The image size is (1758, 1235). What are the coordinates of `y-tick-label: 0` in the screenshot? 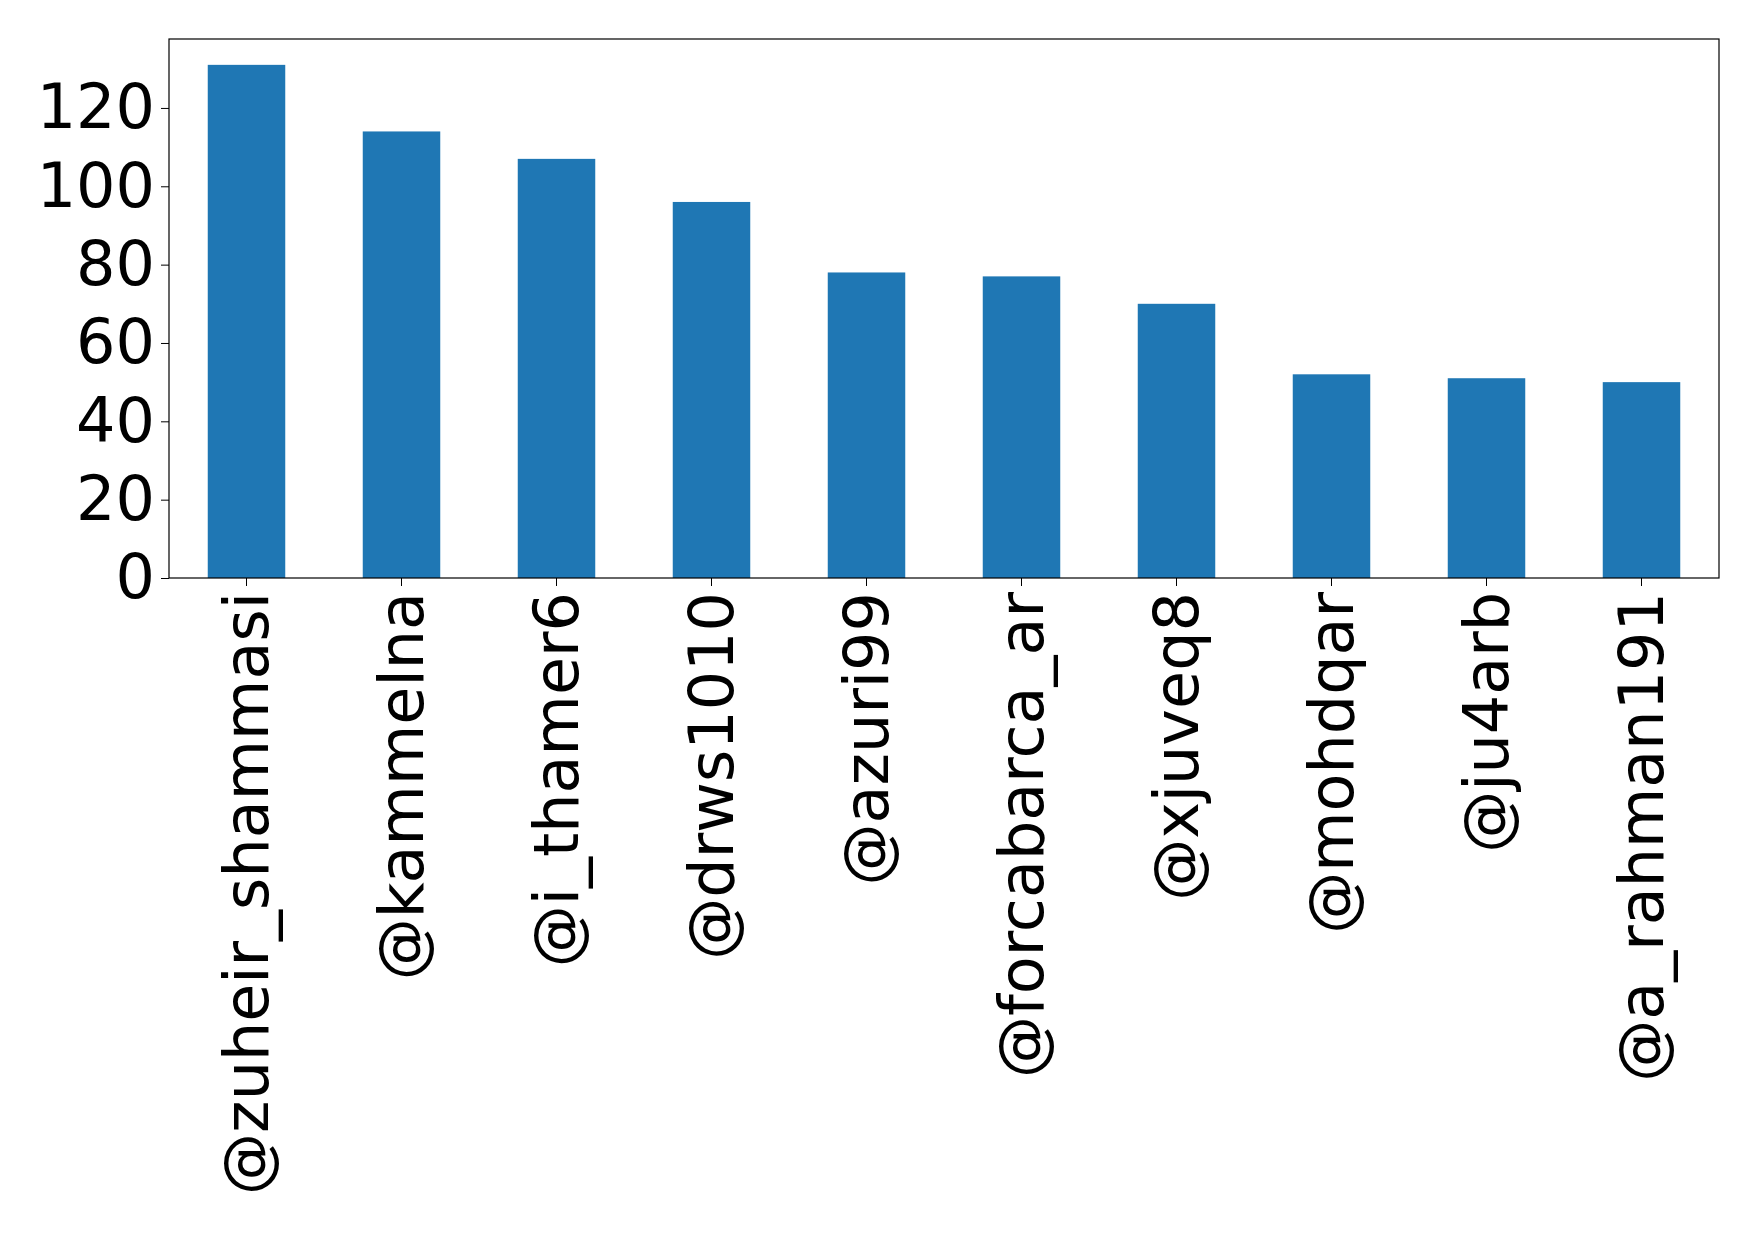 It's located at (135, 577).